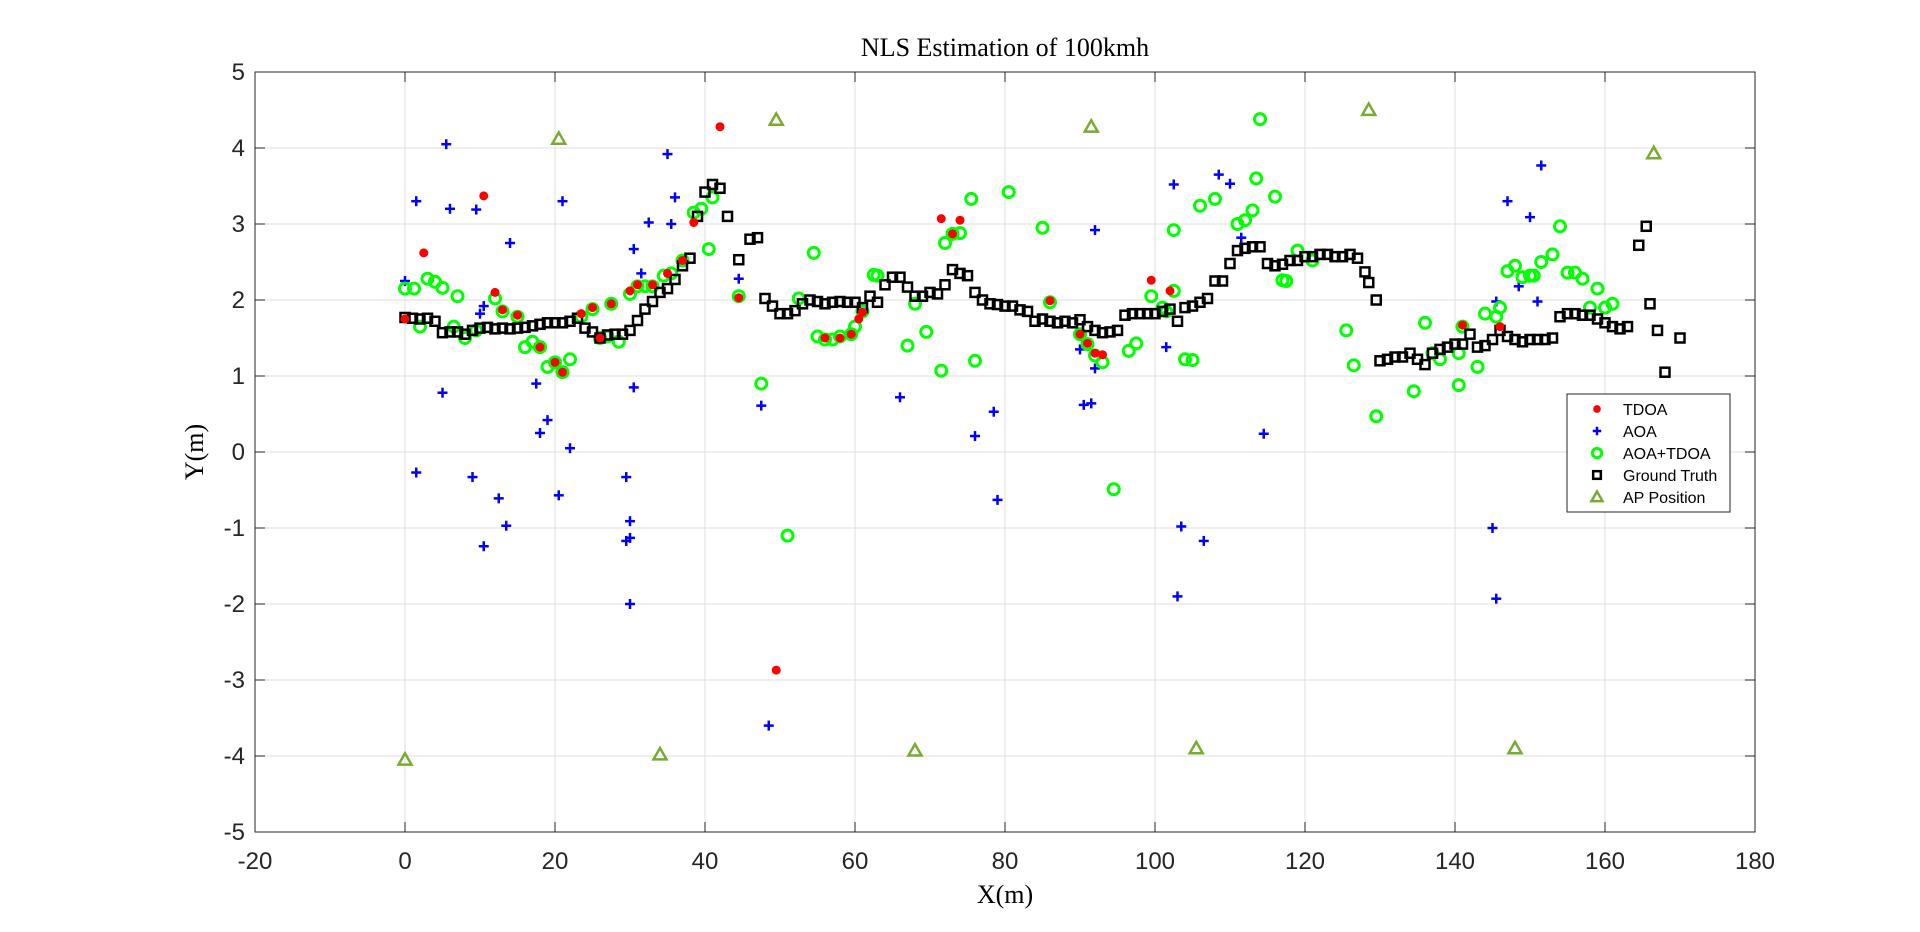 The height and width of the screenshot is (932, 1920). I want to click on x-tick-label: 40, so click(705, 861).